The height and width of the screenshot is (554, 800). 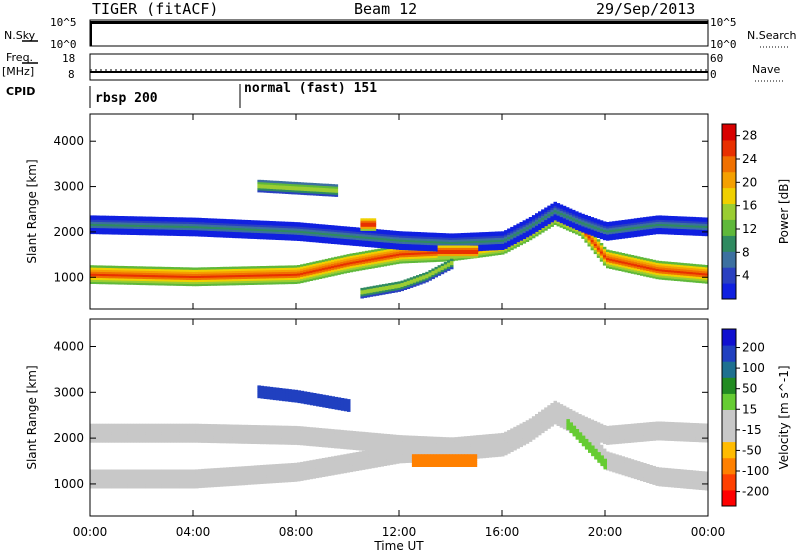 I want to click on power-colorbar-tick: 4, so click(x=746, y=276).